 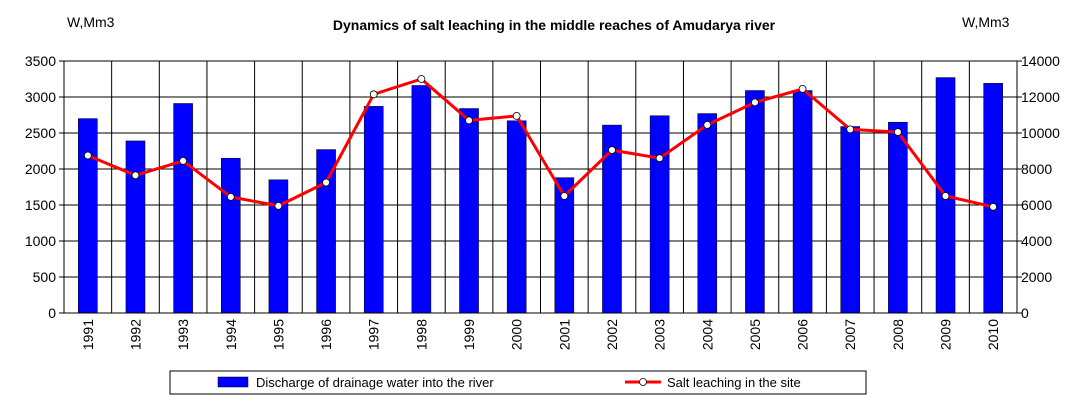 I want to click on left-tick-label: 3500, so click(x=40, y=61).